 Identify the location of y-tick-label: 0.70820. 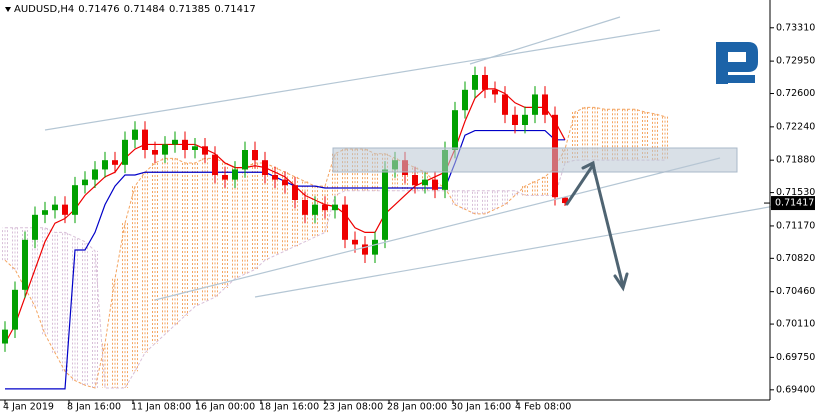
(795, 258).